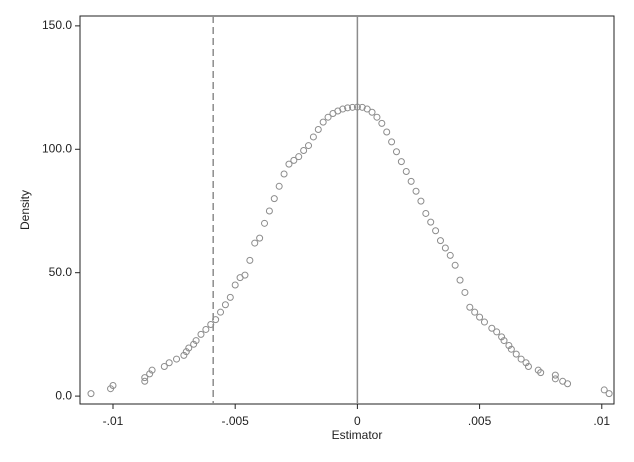 The width and height of the screenshot is (634, 462). I want to click on y-tick-label: 0.0, so click(63, 395).